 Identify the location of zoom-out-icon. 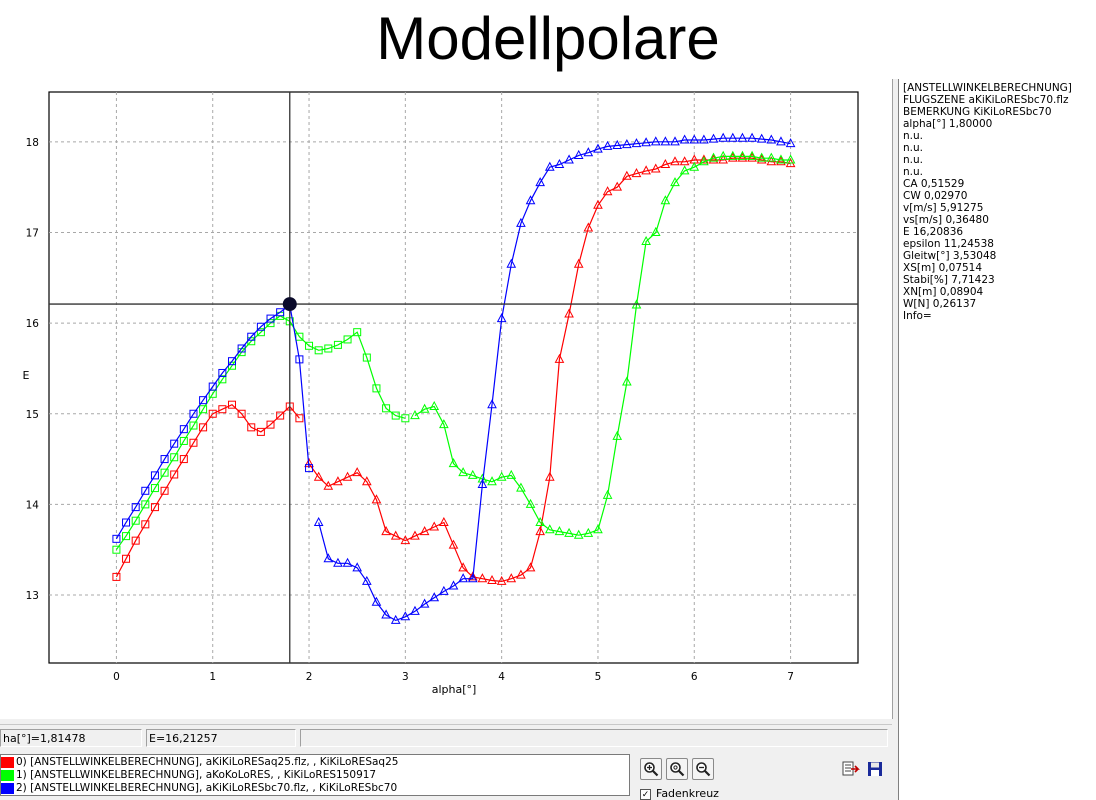
(703, 769).